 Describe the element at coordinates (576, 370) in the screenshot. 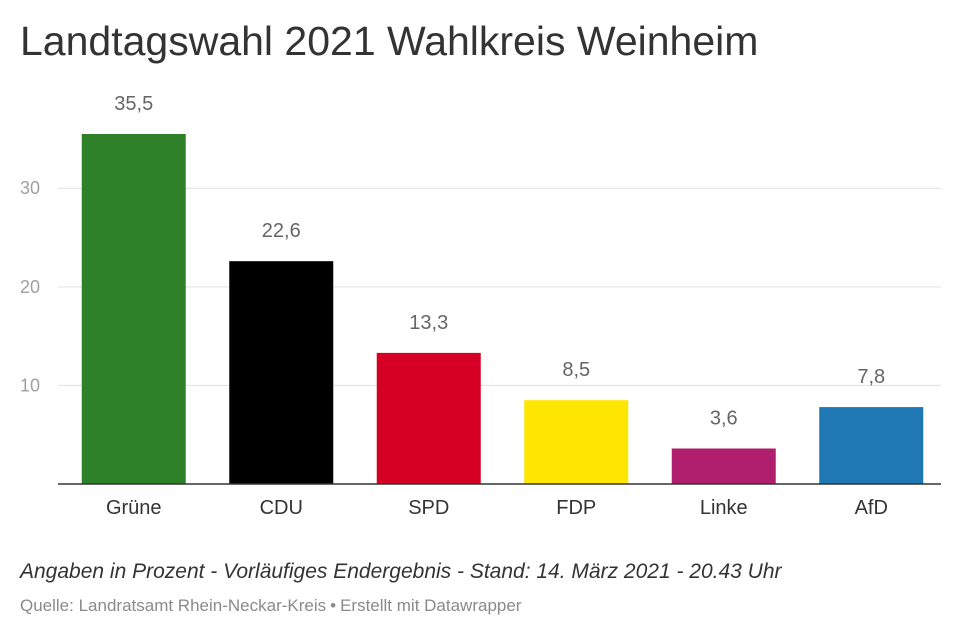

I see `value-label-3: 8,5` at that location.